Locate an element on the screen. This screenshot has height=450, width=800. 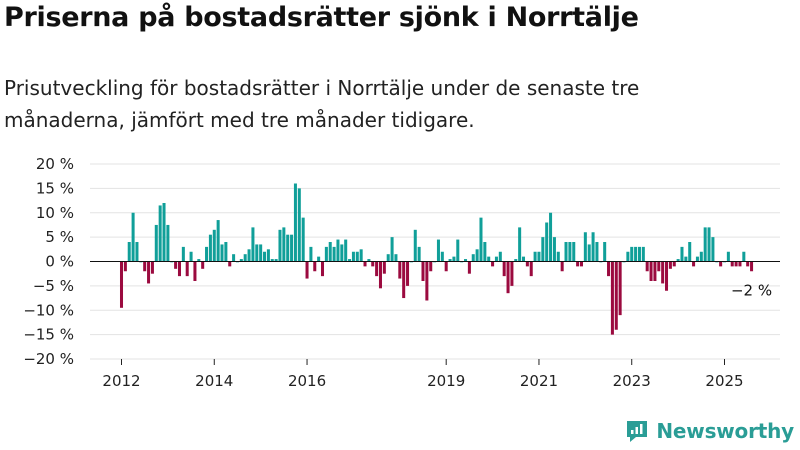
x-tick-label: 2012 is located at coordinates (121, 381).